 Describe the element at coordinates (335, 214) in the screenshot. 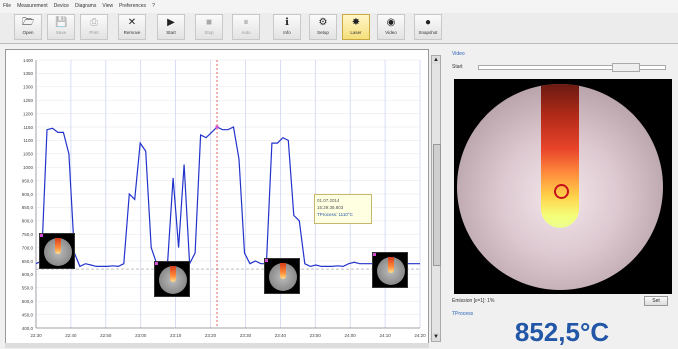

I see `tooltip-value: TProcess: 1110°C` at that location.